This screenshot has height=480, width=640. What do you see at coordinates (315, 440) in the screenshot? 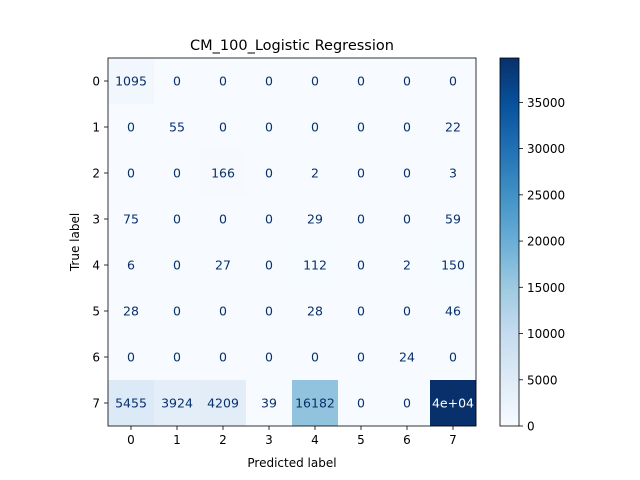
I see `x-tick-label: 4` at bounding box center [315, 440].